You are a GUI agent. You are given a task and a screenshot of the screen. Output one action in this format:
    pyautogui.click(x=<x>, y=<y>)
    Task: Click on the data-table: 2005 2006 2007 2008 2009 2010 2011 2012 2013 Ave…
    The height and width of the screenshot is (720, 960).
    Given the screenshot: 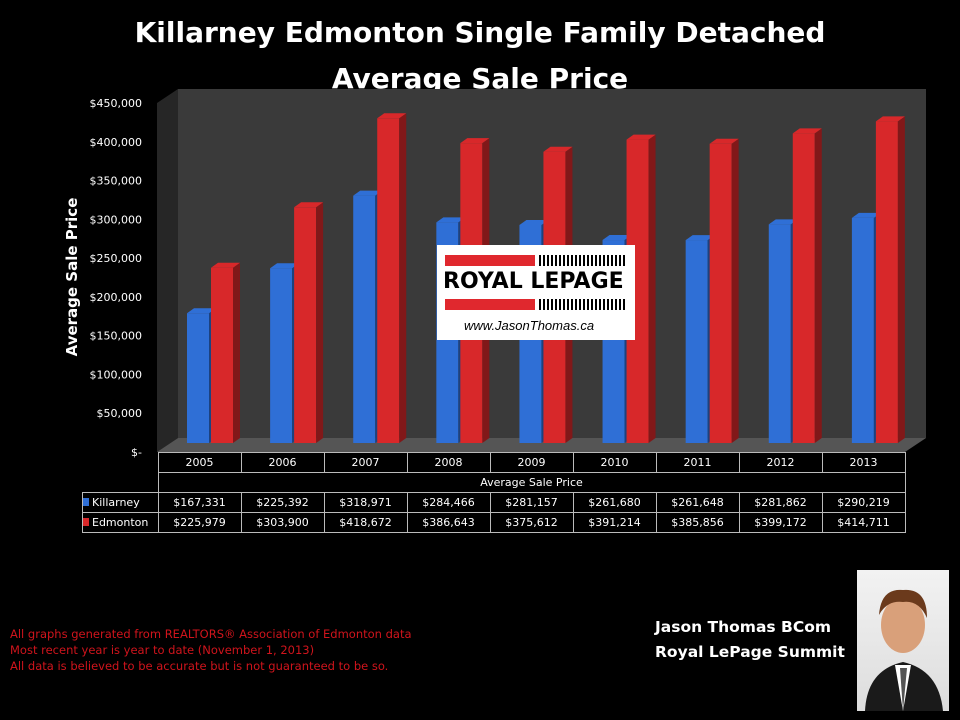 What is the action you would take?
    pyautogui.click(x=494, y=492)
    